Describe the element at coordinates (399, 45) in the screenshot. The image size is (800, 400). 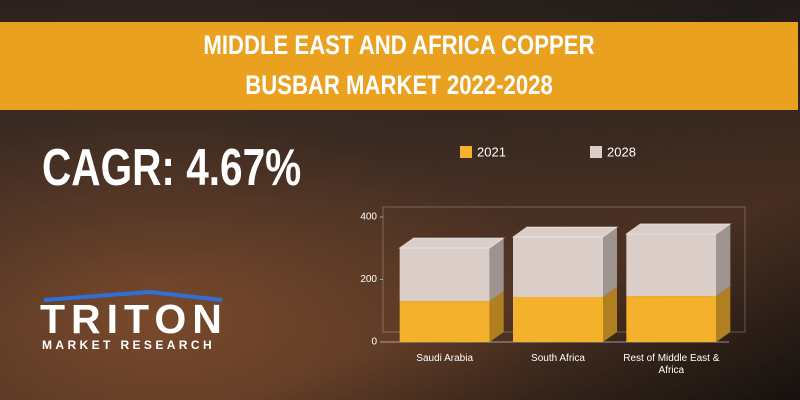
I see `title-line: MIDDLE EAST AND AFRICA COPPER` at that location.